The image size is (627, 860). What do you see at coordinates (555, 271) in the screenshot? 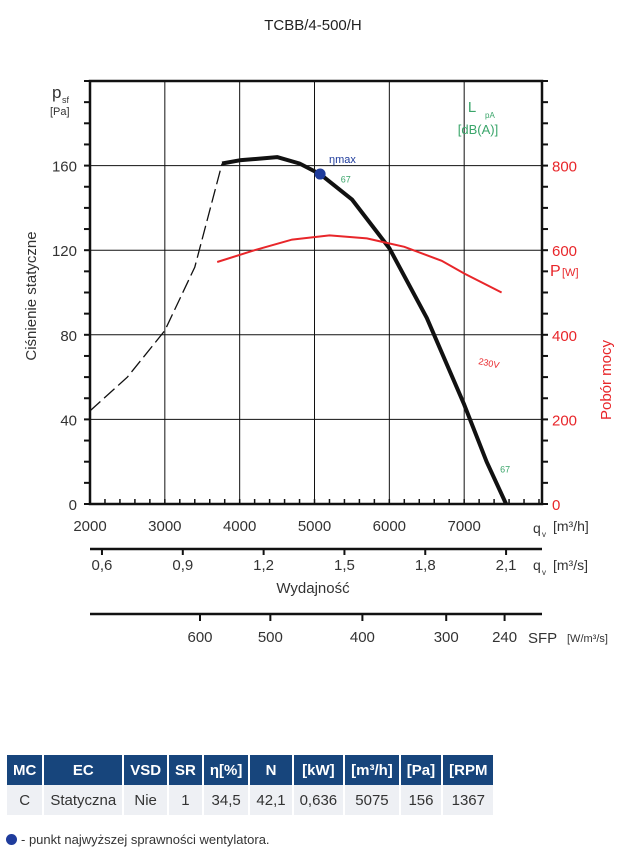
I see `yr-symbol: P` at bounding box center [555, 271].